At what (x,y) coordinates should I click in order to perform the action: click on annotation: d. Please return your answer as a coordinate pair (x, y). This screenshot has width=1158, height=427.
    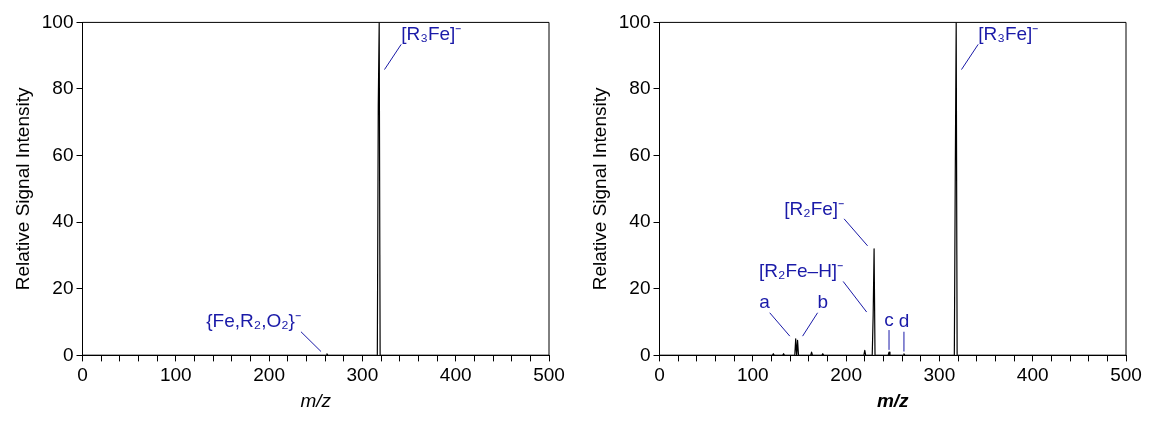
    Looking at the image, I should click on (904, 321).